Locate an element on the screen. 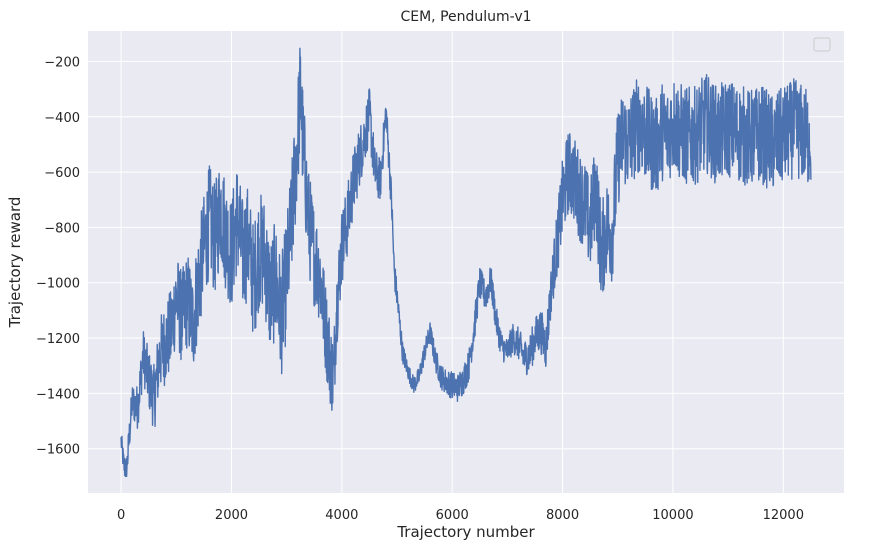 This screenshot has width=871, height=554. x-tick-label: 0 is located at coordinates (121, 515).